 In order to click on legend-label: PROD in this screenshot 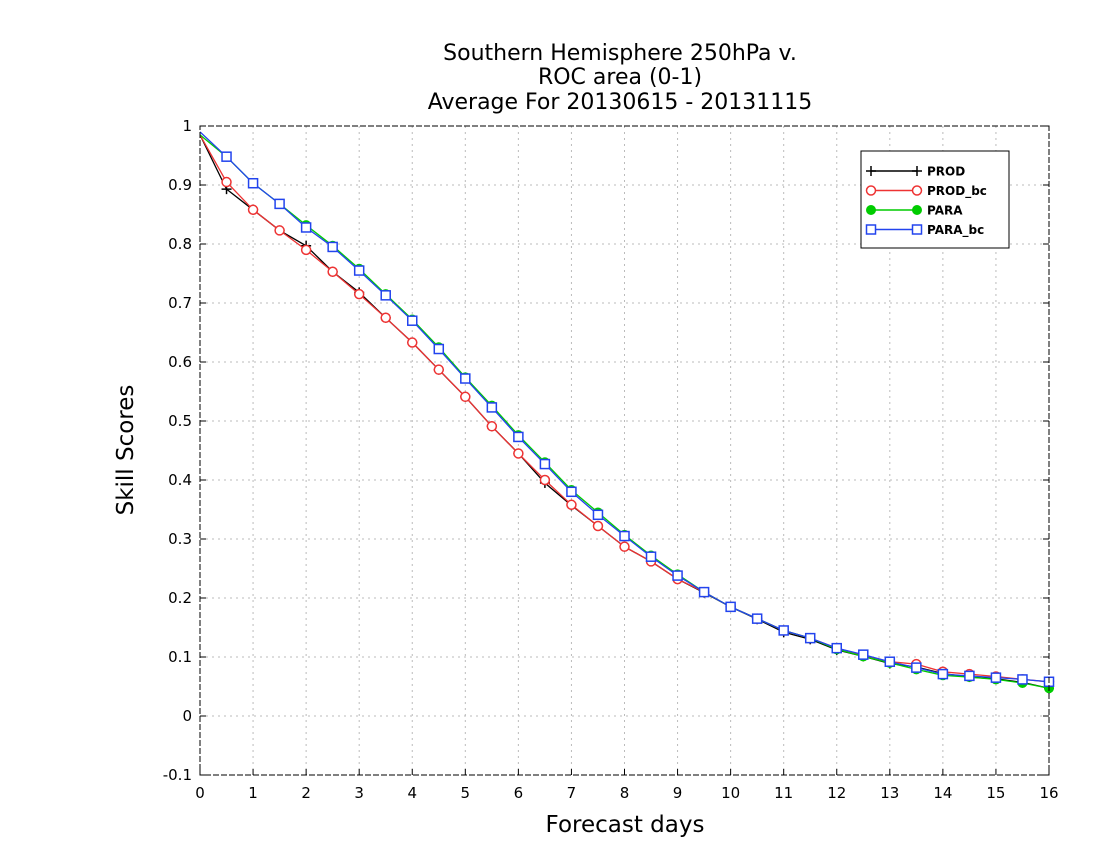, I will do `click(946, 172)`.